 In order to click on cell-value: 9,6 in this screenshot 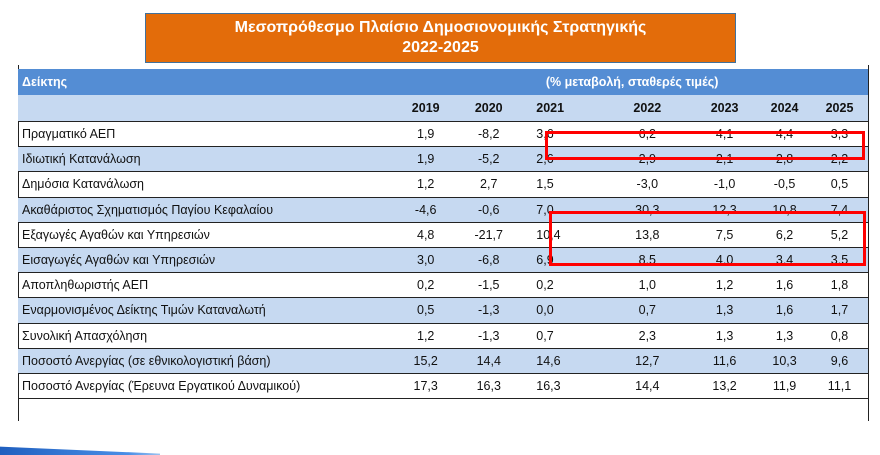, I will do `click(839, 361)`.